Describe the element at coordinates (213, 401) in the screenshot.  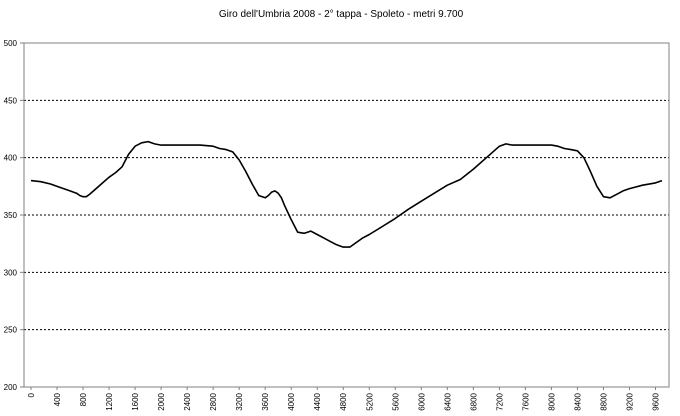
I see `x-tick-label: 2800` at that location.